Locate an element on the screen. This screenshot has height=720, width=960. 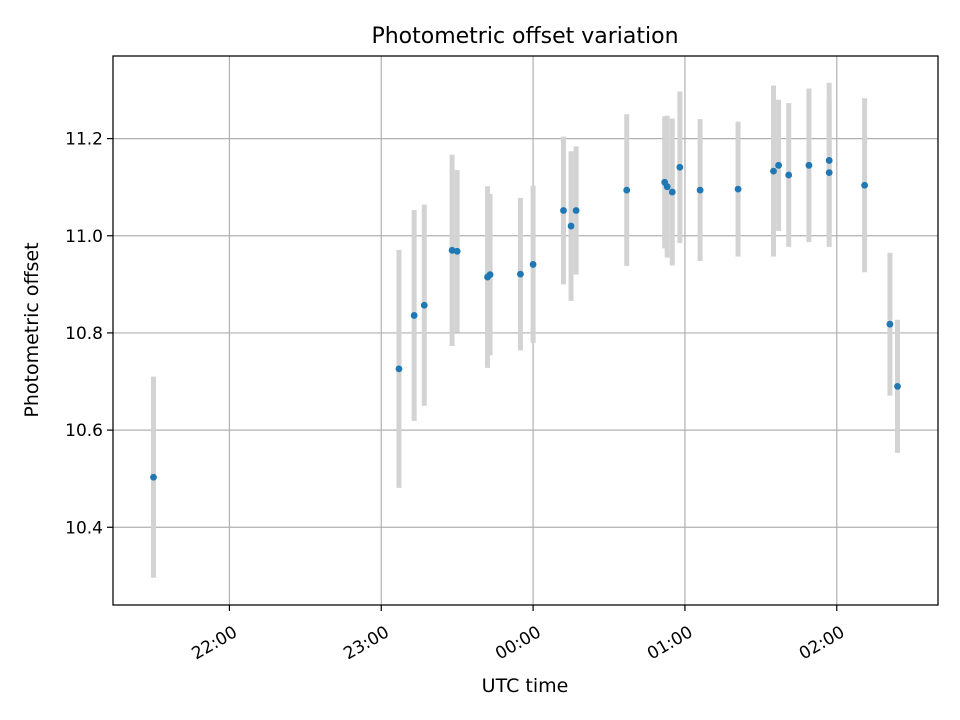
y-tick-label: 11.0 is located at coordinates (84, 237).